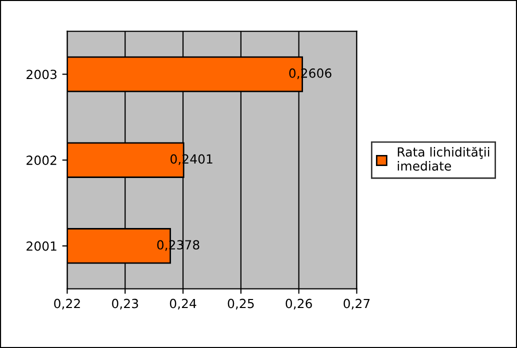  I want to click on x-tick-label: 0,22, so click(67, 304).